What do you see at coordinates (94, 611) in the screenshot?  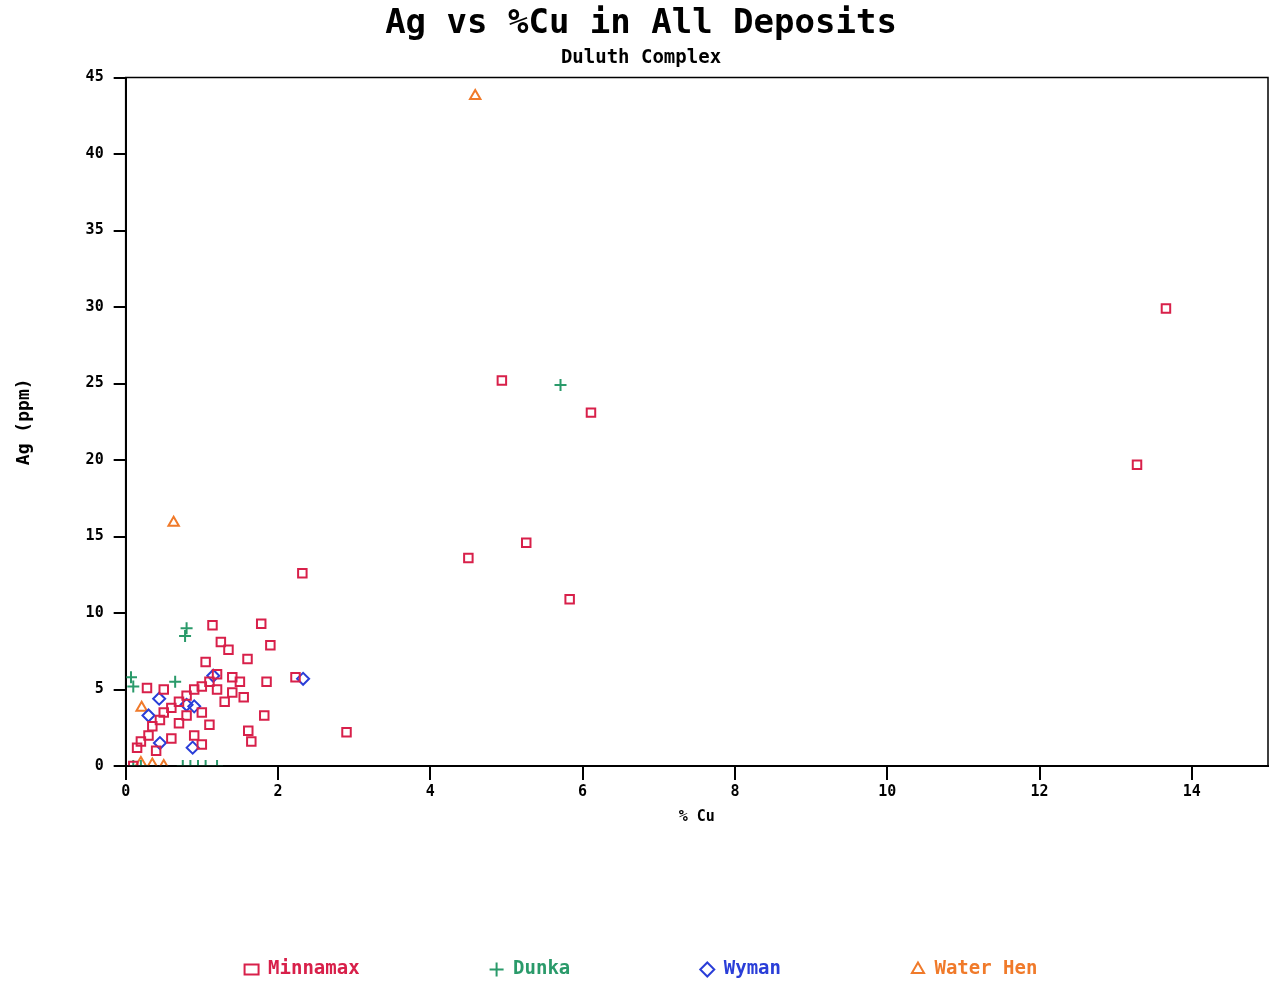 I see `y-tick-label: 10` at bounding box center [94, 611].